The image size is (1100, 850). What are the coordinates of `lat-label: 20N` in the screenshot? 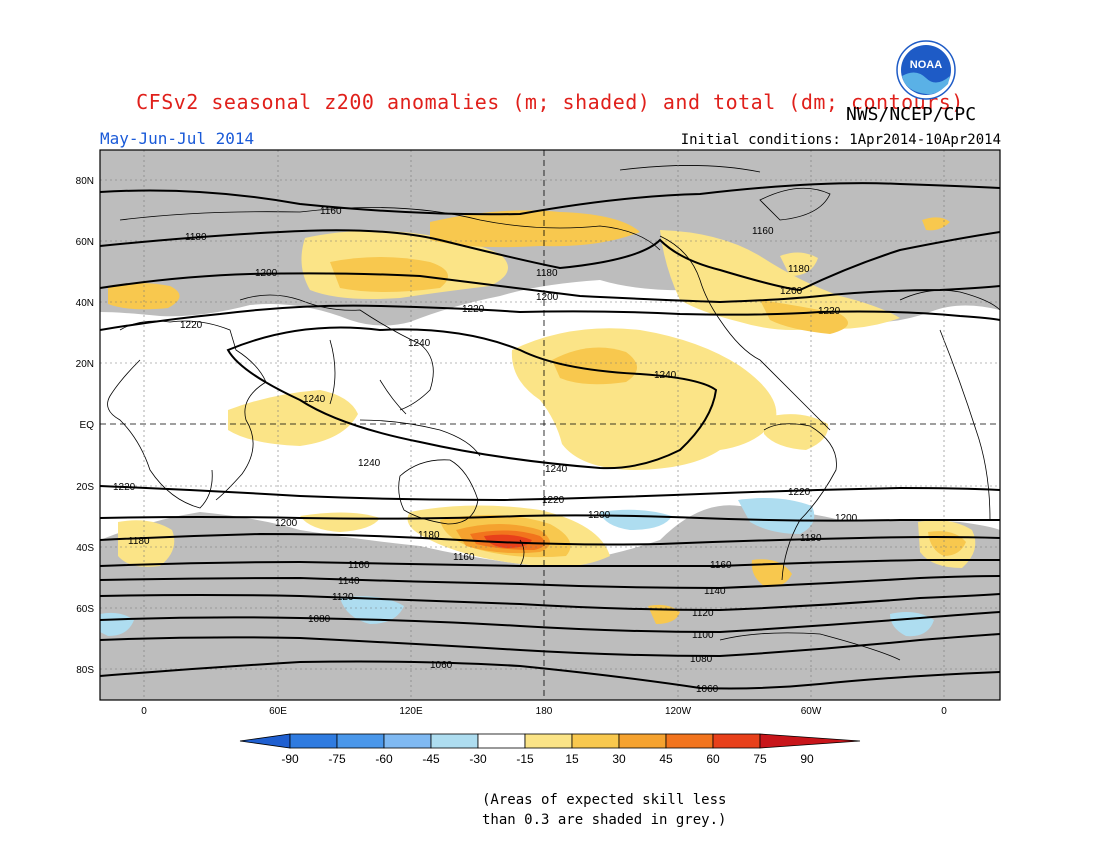 It's located at (85, 364).